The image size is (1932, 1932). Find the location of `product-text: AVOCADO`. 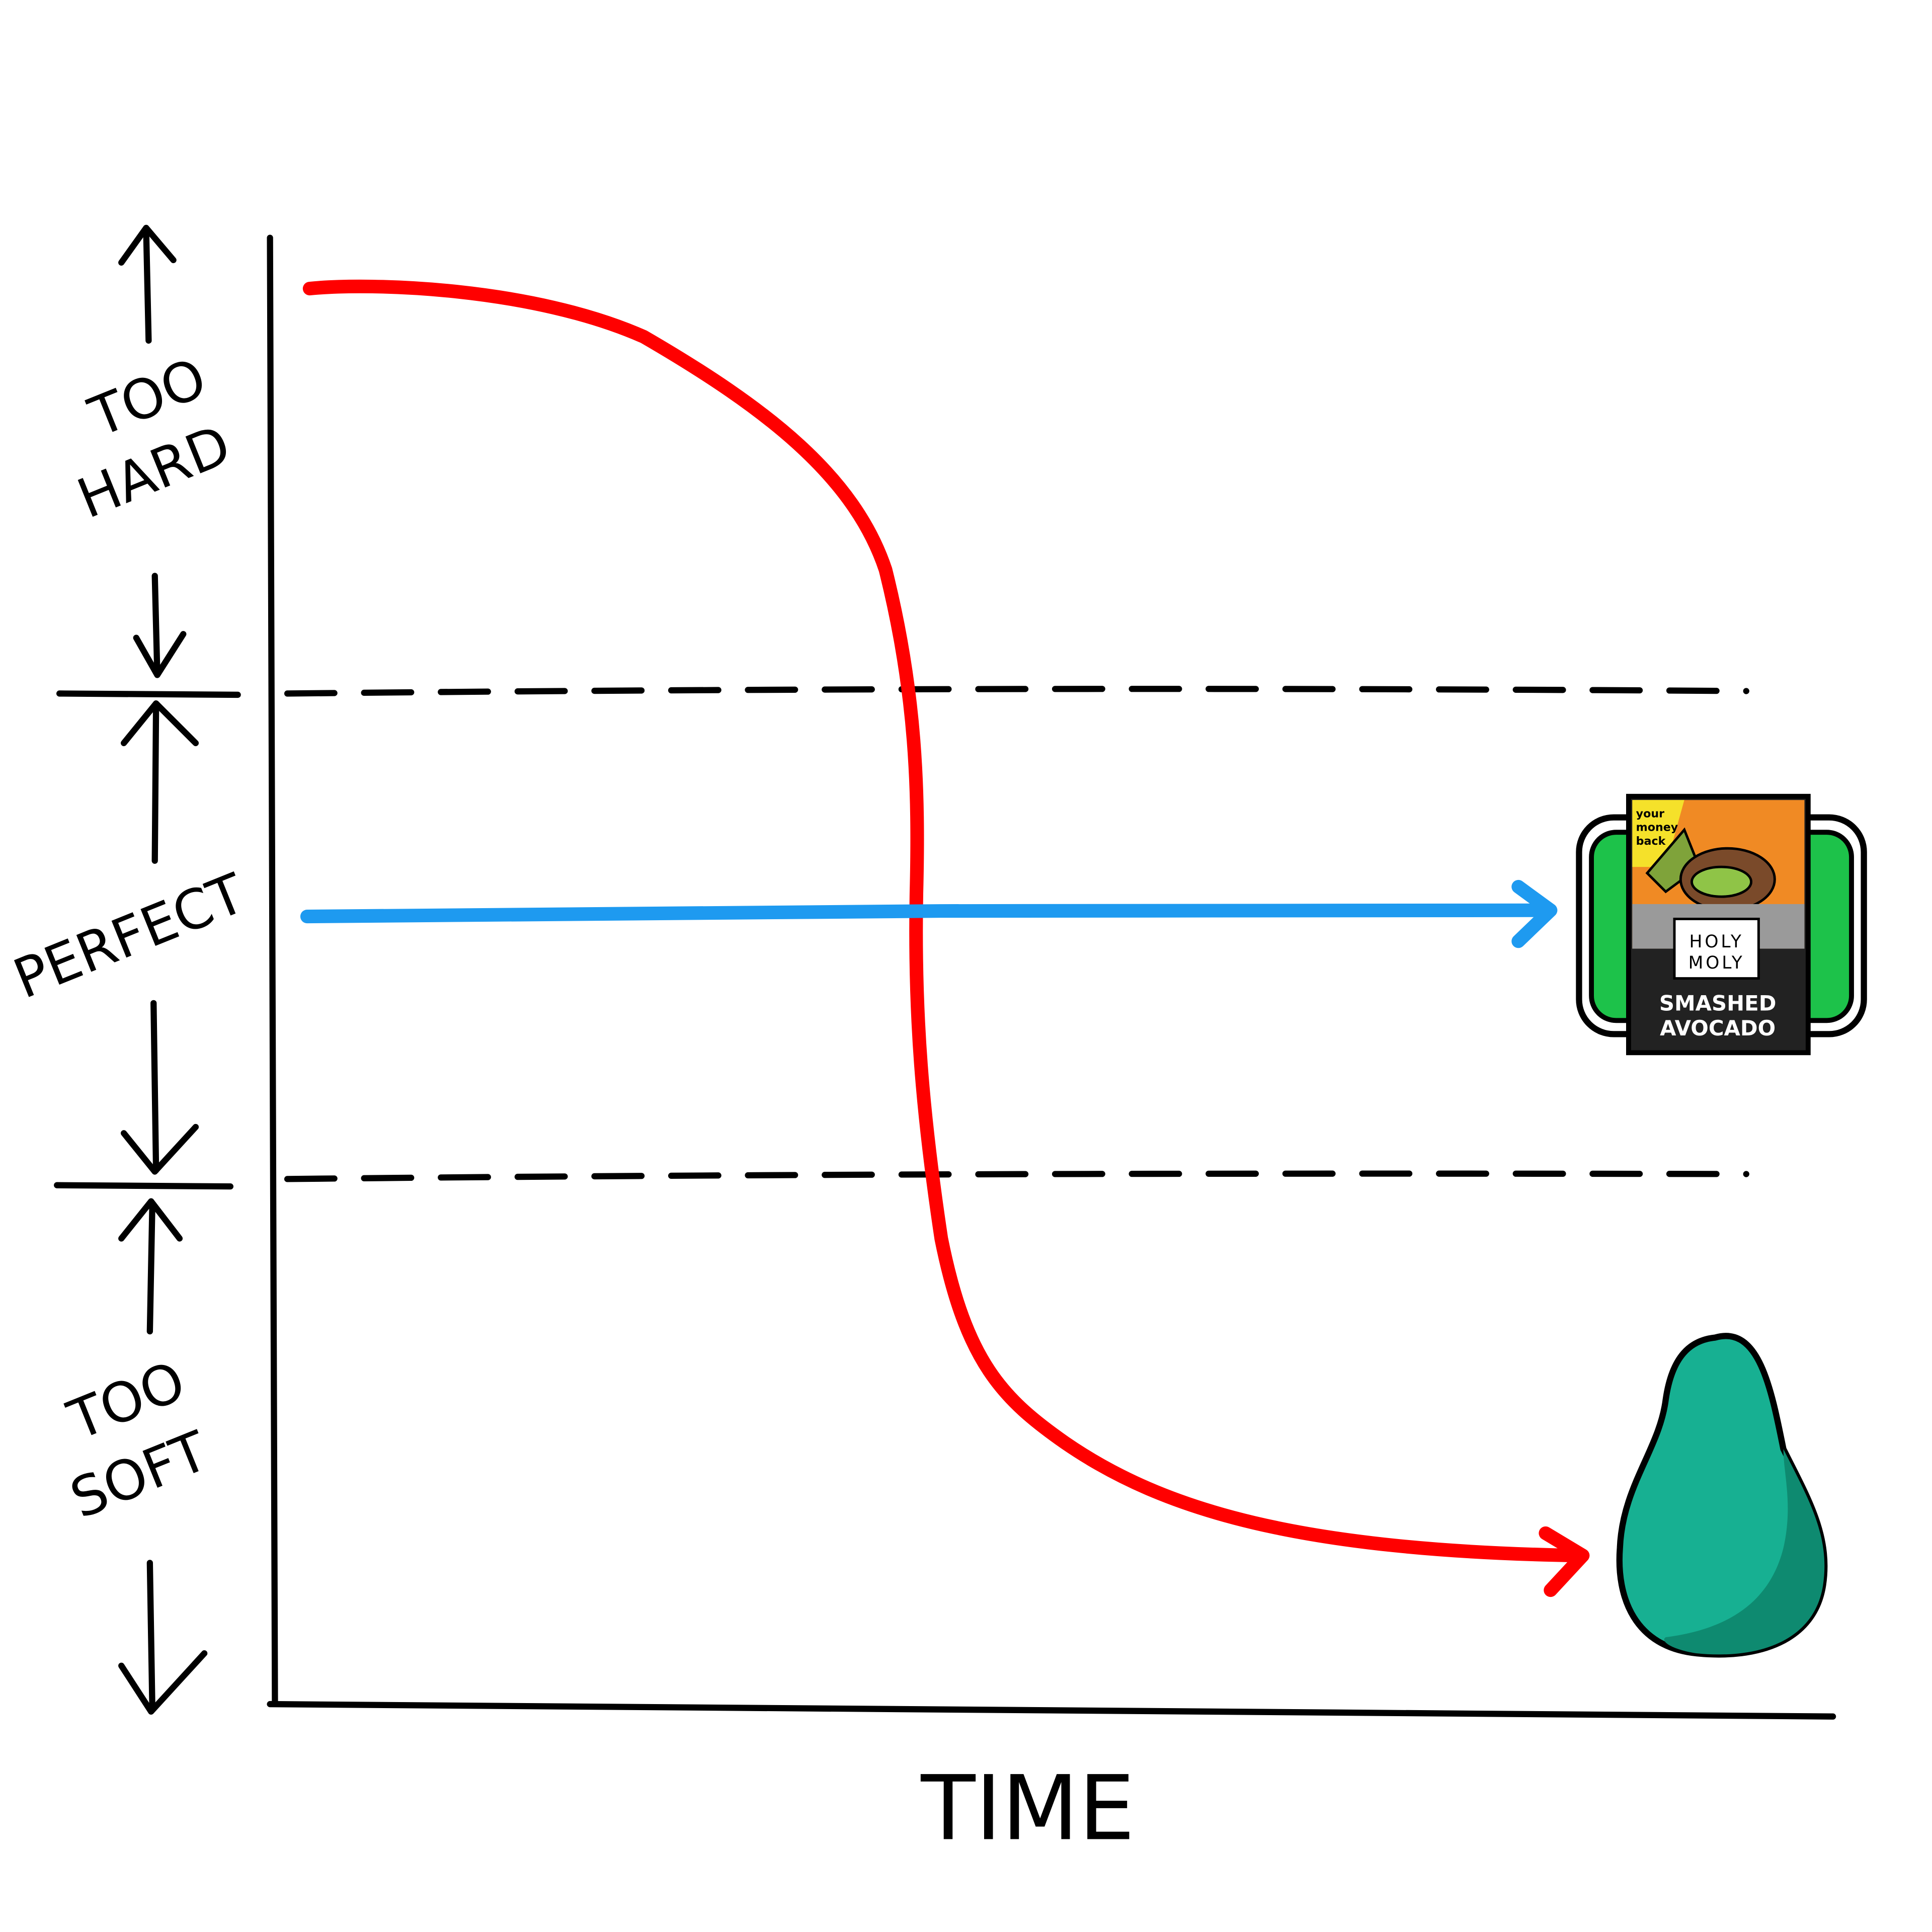

product-text: AVOCADO is located at coordinates (1718, 1028).